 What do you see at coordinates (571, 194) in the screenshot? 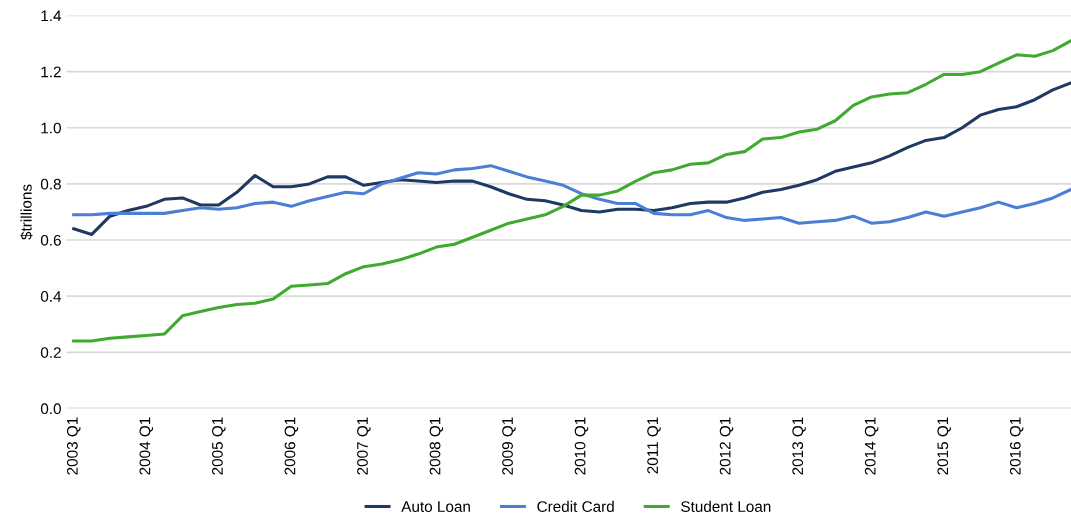
I see `line-series` at bounding box center [571, 194].